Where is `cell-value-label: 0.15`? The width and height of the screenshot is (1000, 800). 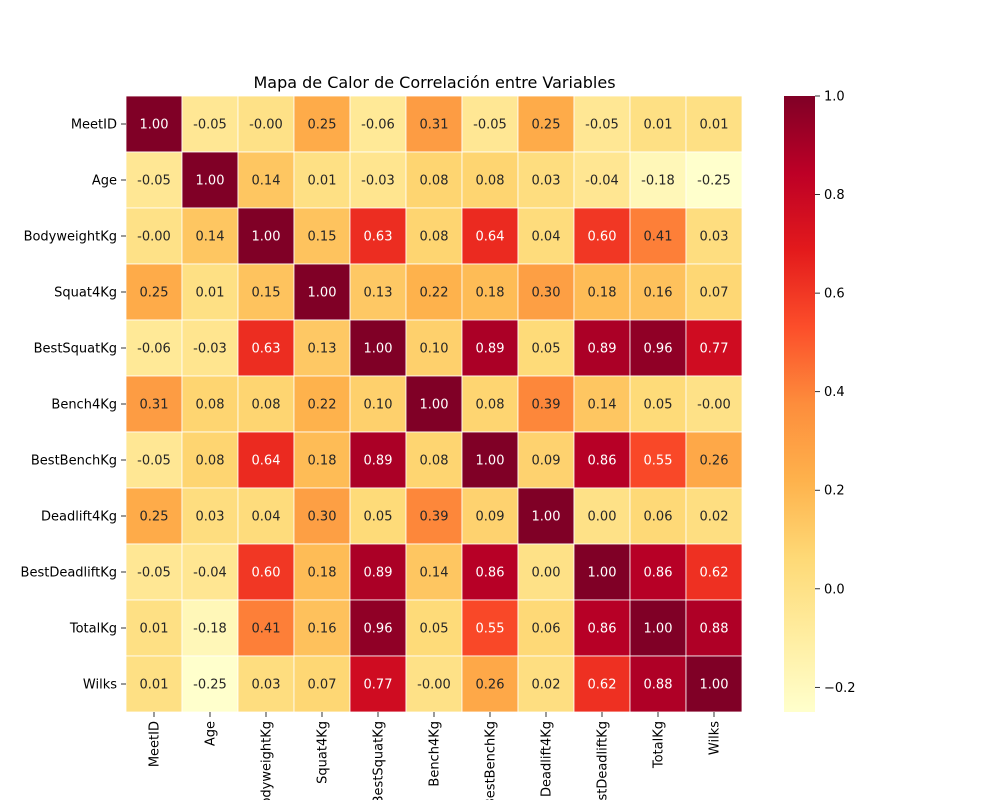 cell-value-label: 0.15 is located at coordinates (322, 237).